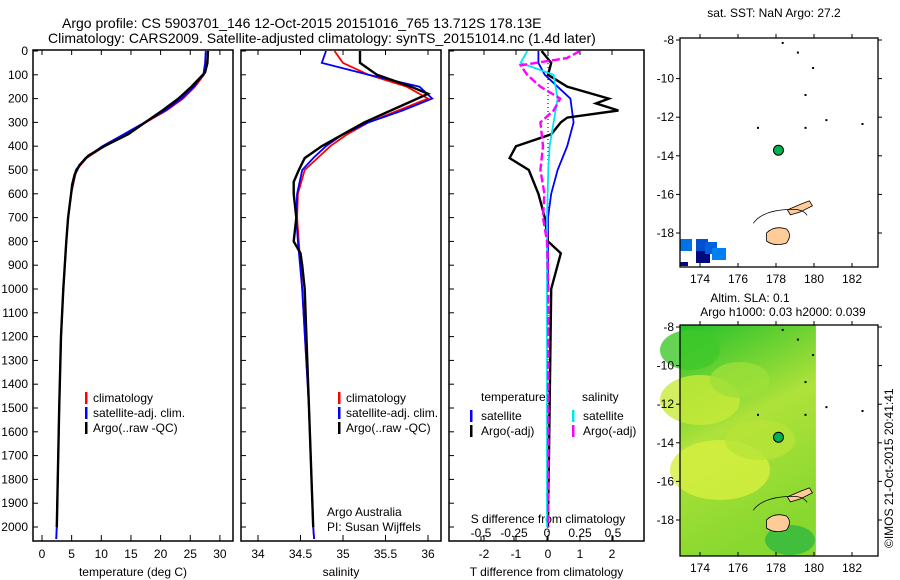 This screenshot has height=580, width=900. Describe the element at coordinates (428, 554) in the screenshot. I see `x-tick-label: 36` at that location.